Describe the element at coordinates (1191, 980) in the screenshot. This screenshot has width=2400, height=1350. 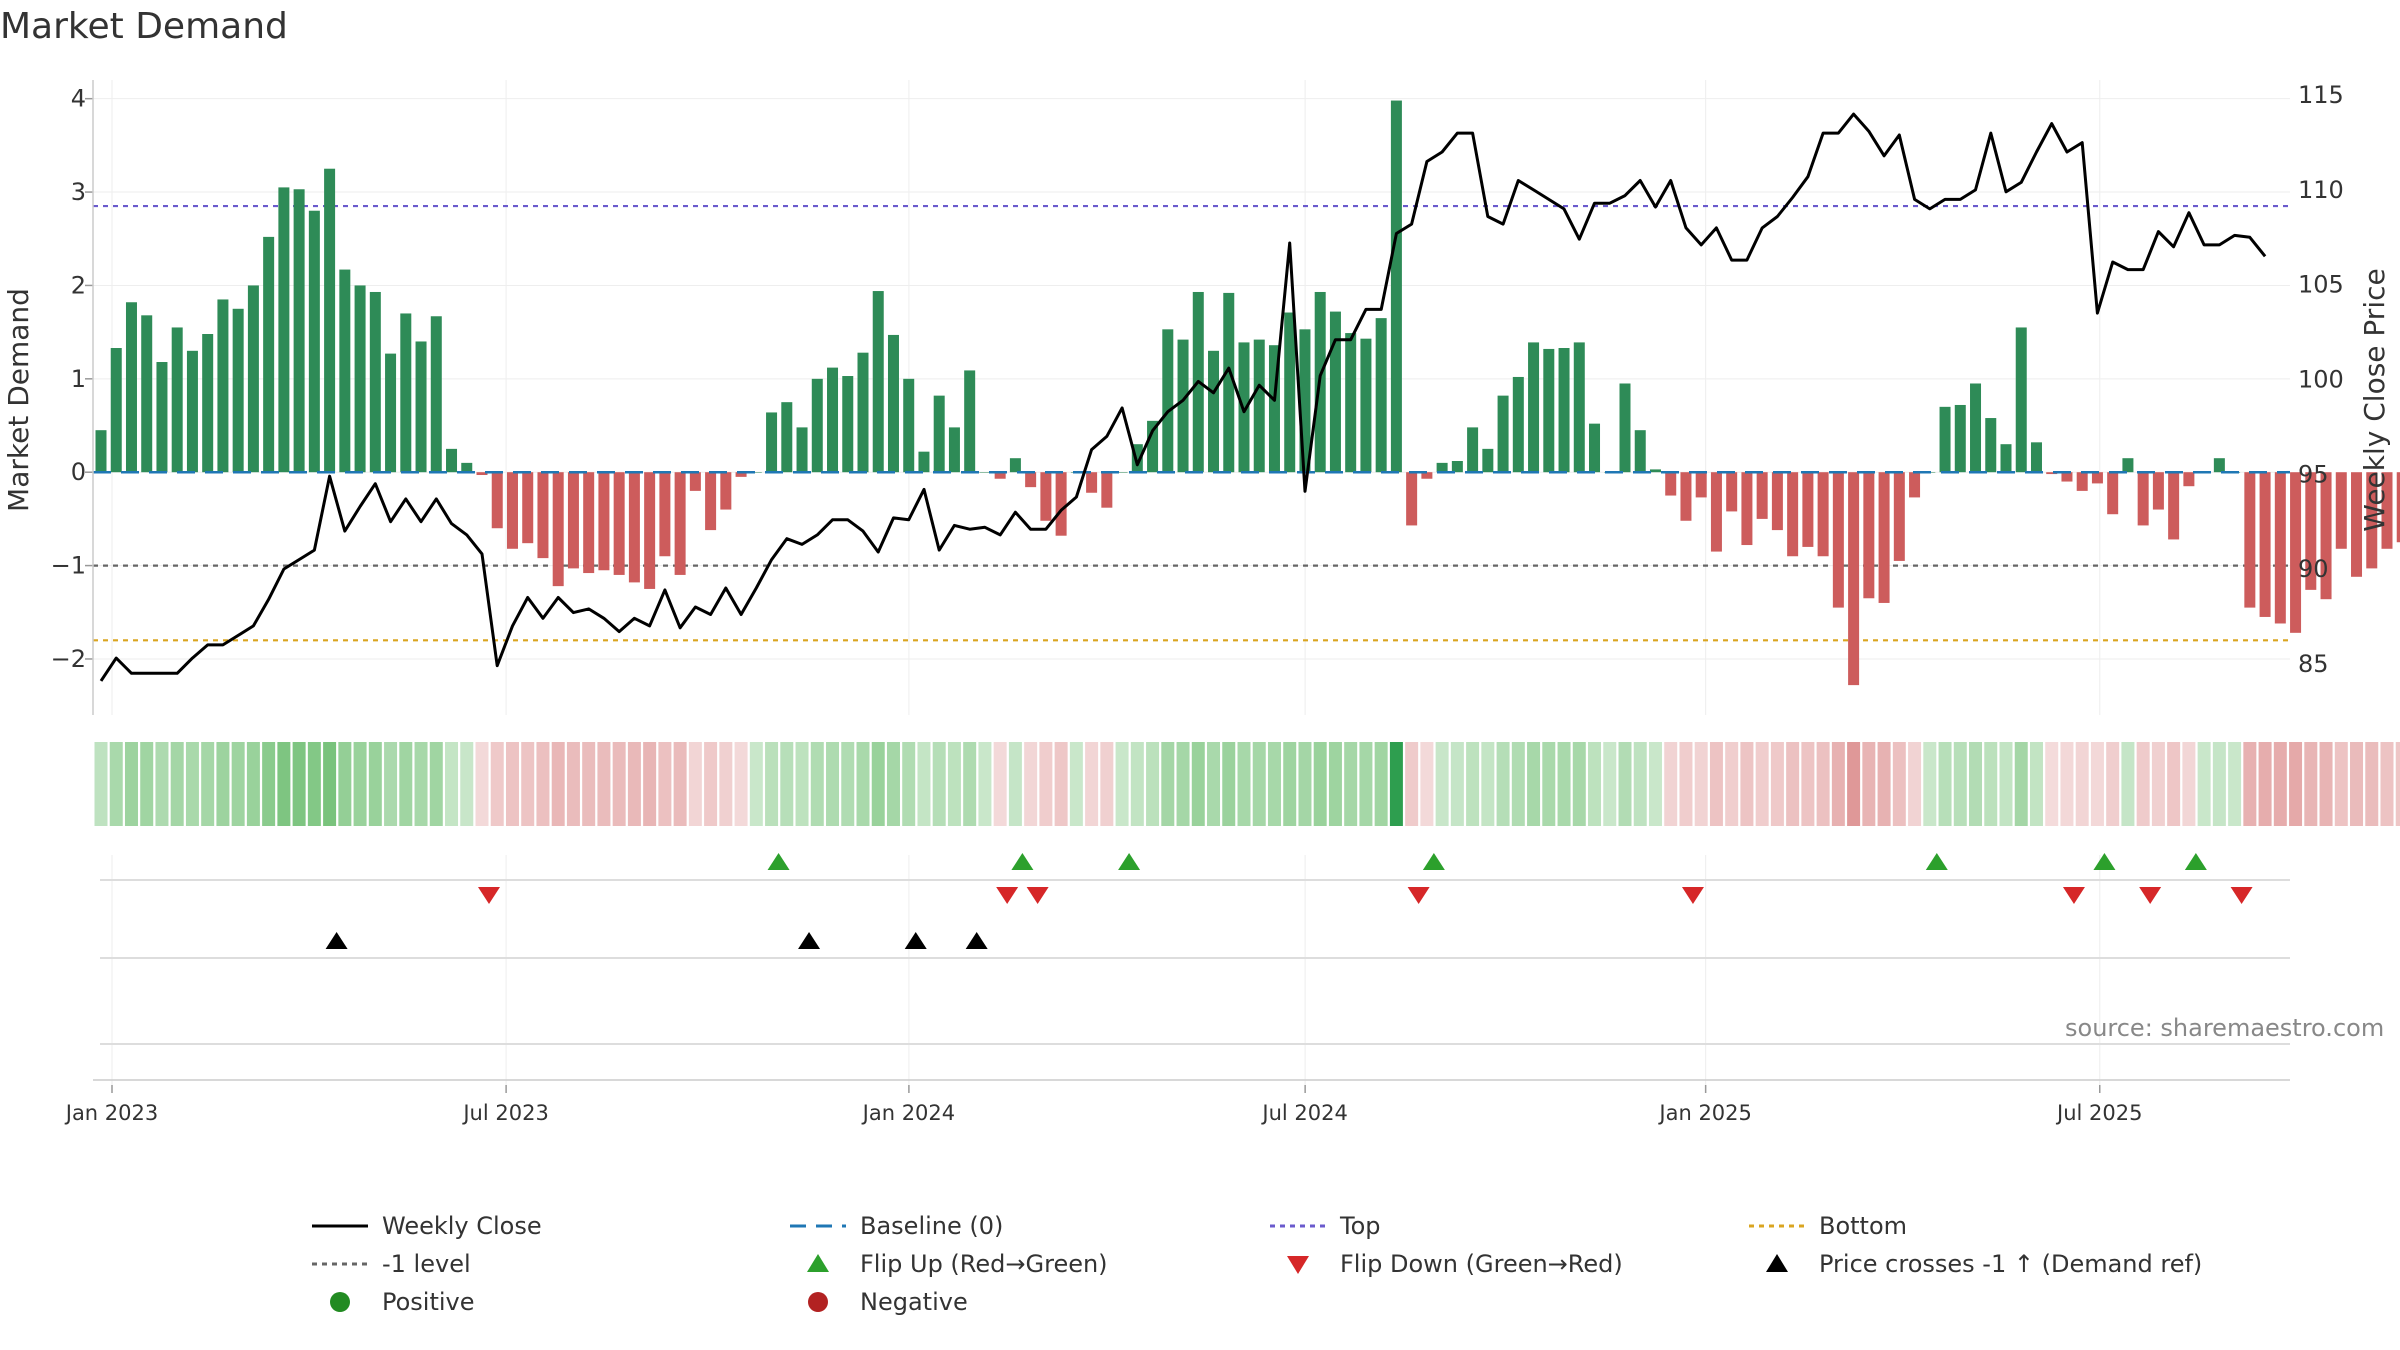
I see `signal-axes` at that location.